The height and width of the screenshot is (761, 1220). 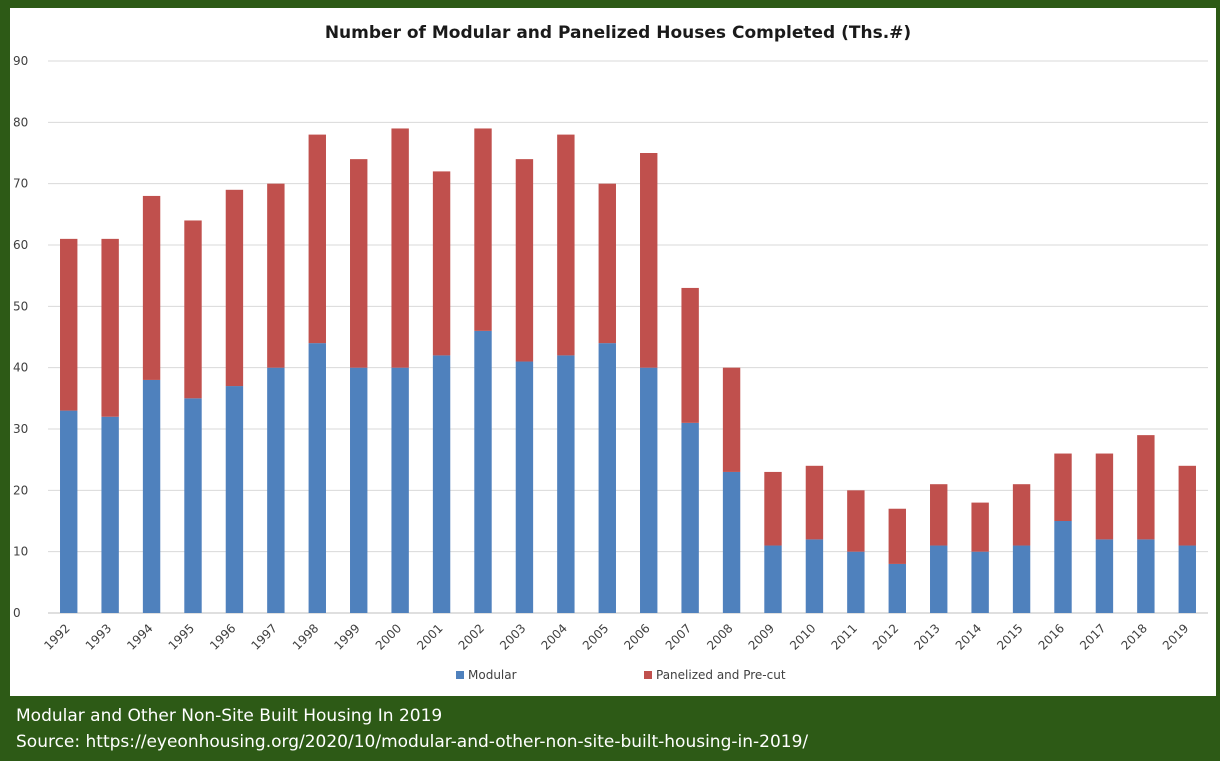 I want to click on bar-modular-2000, so click(x=400, y=490).